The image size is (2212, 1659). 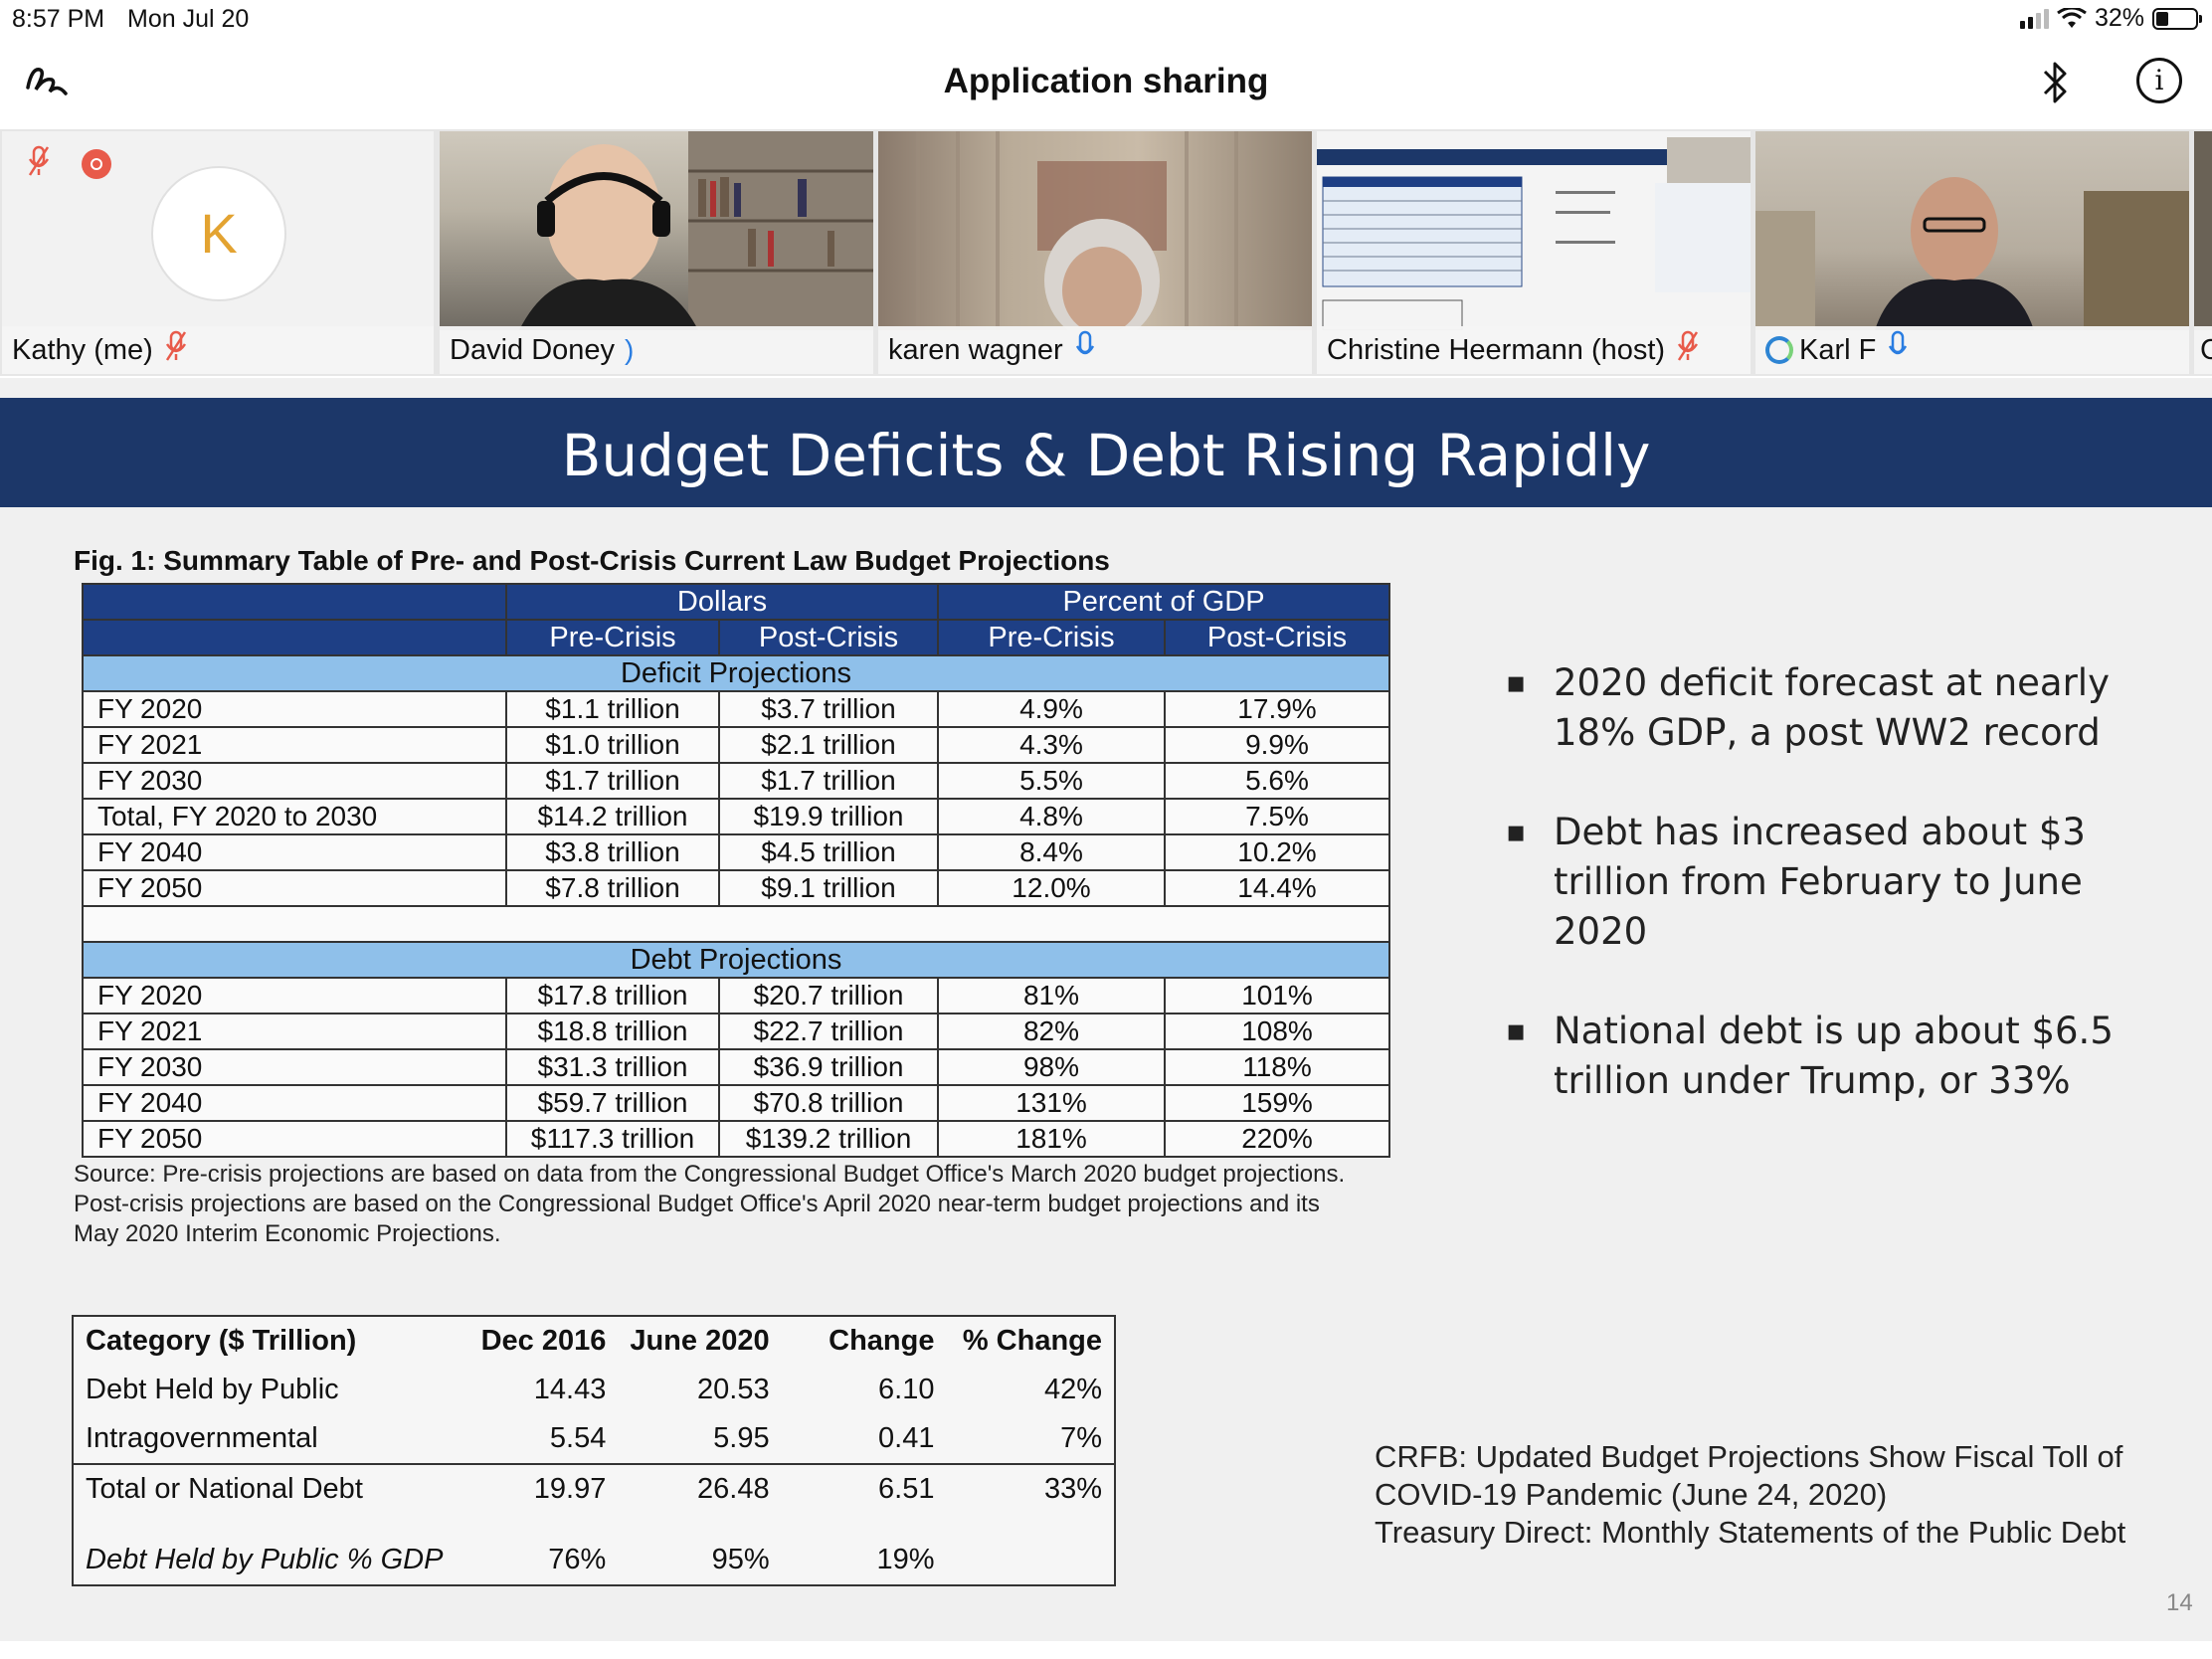 What do you see at coordinates (1277, 1103) in the screenshot?
I see `table-cell: 159%` at bounding box center [1277, 1103].